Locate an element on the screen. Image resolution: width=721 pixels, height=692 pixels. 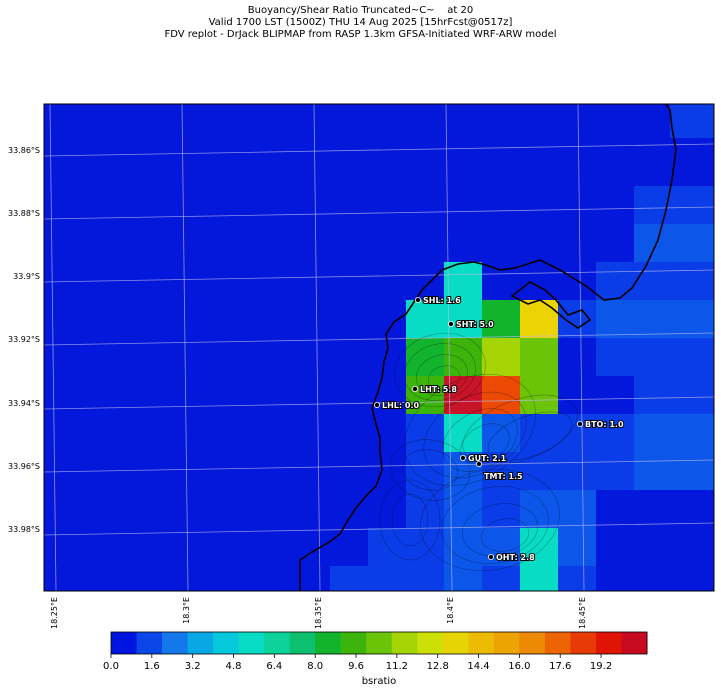
longitude-label: 18.45°E is located at coordinates (582, 613).